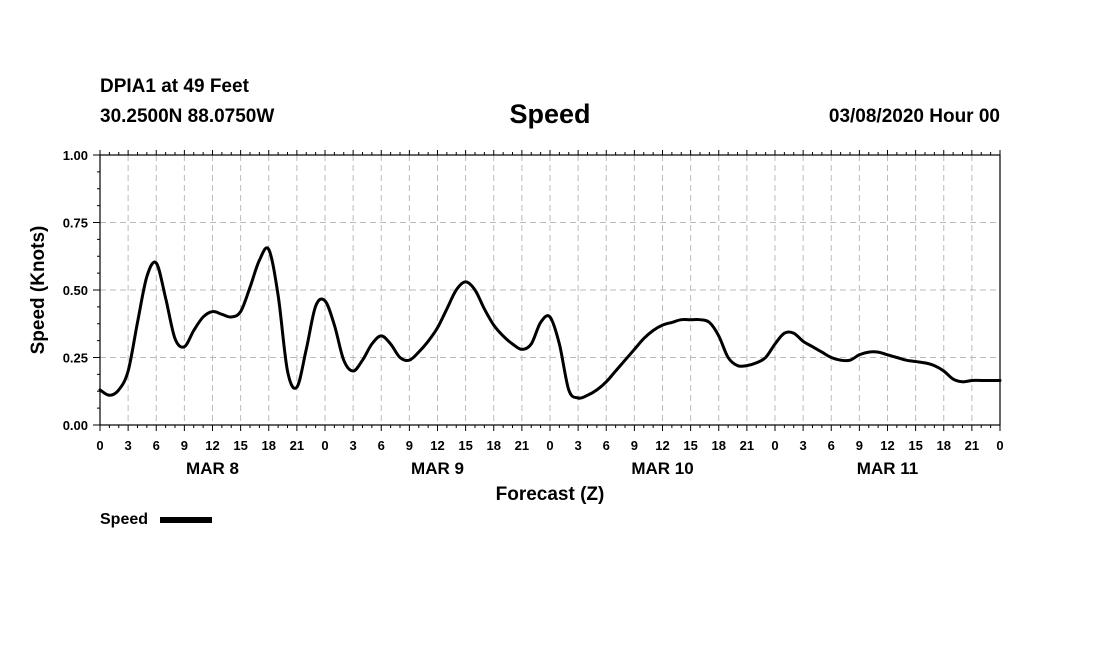  What do you see at coordinates (550, 494) in the screenshot?
I see `x-axis-title: Forecast (Z)` at bounding box center [550, 494].